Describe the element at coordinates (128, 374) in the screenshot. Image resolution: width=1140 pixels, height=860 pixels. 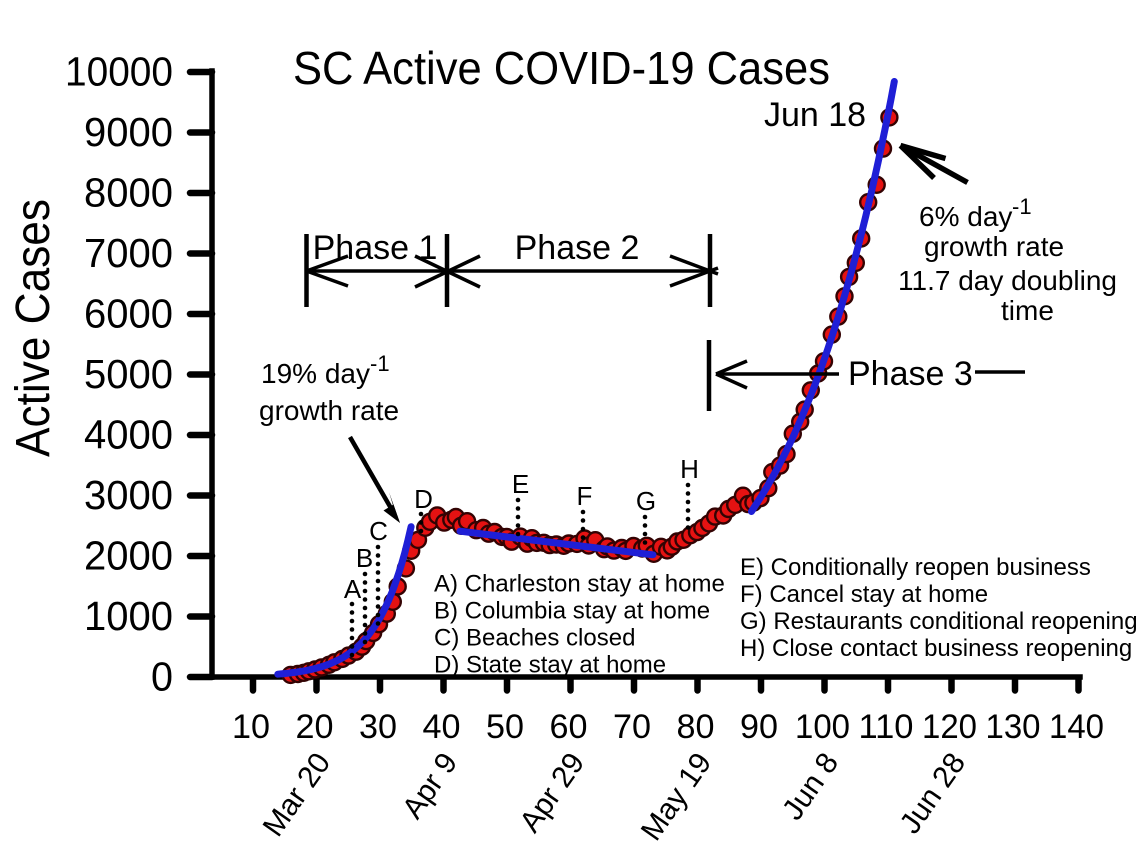
I see `svg-text: 5000` at that location.